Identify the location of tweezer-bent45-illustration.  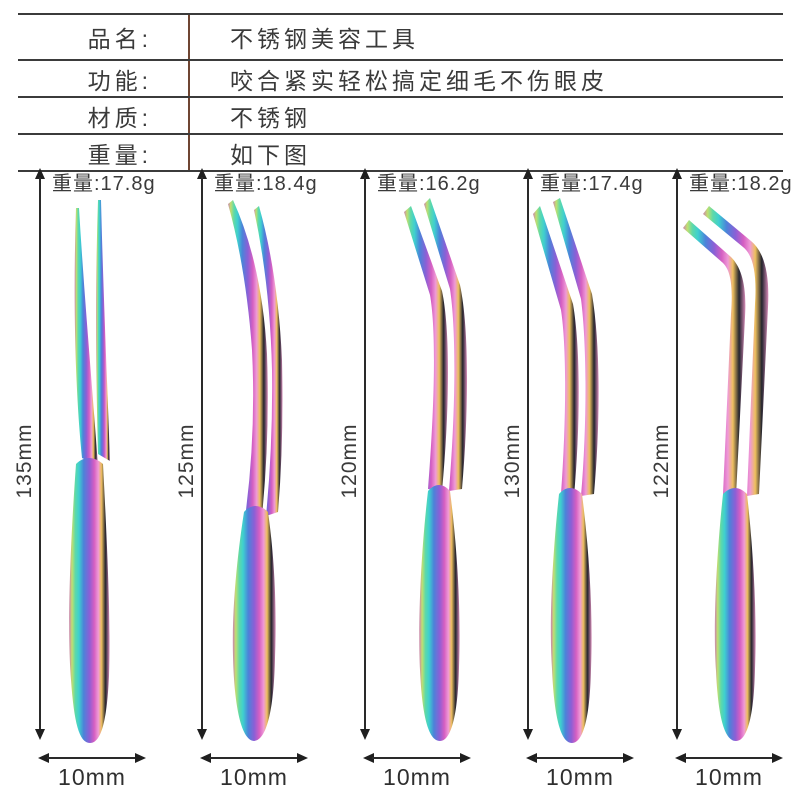
(566, 470).